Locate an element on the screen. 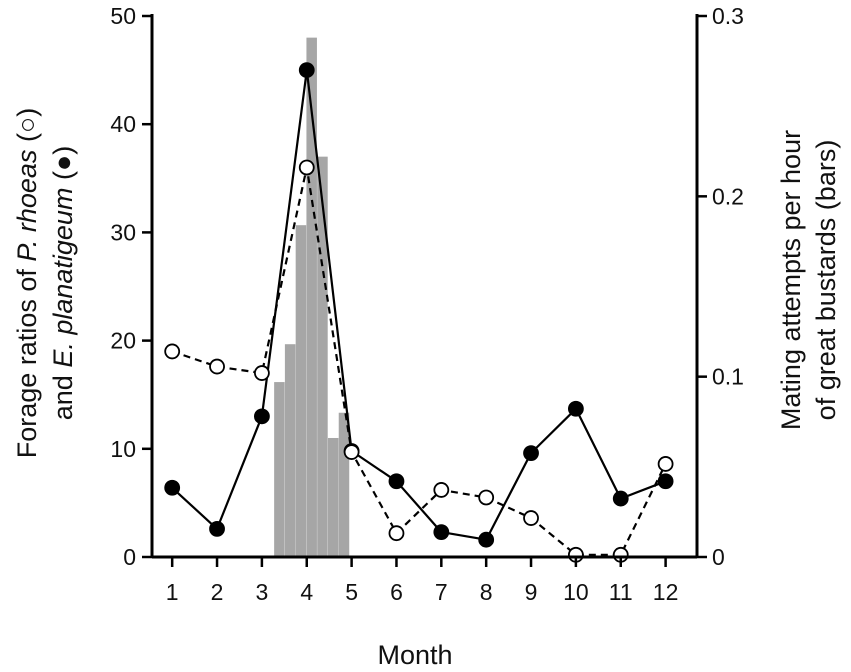 Image resolution: width=851 pixels, height=672 pixels. left-y-axis-title-line1: Forage ratios of P. rhoeas (○) is located at coordinates (27, 283).